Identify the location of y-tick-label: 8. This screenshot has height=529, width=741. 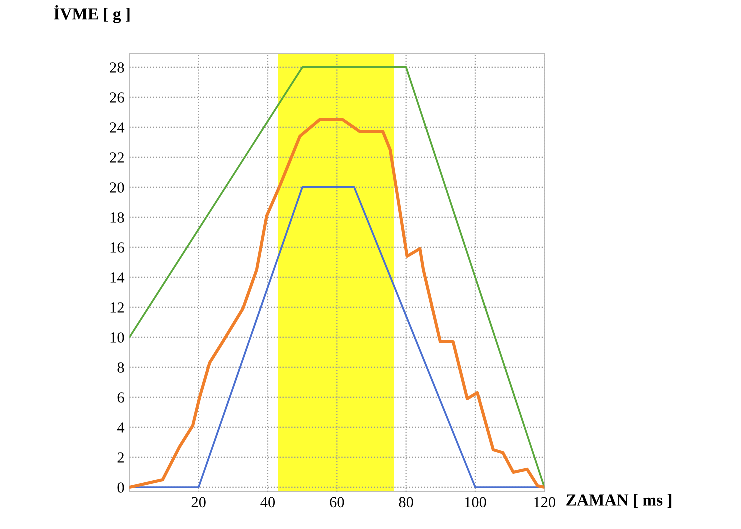
(121, 367).